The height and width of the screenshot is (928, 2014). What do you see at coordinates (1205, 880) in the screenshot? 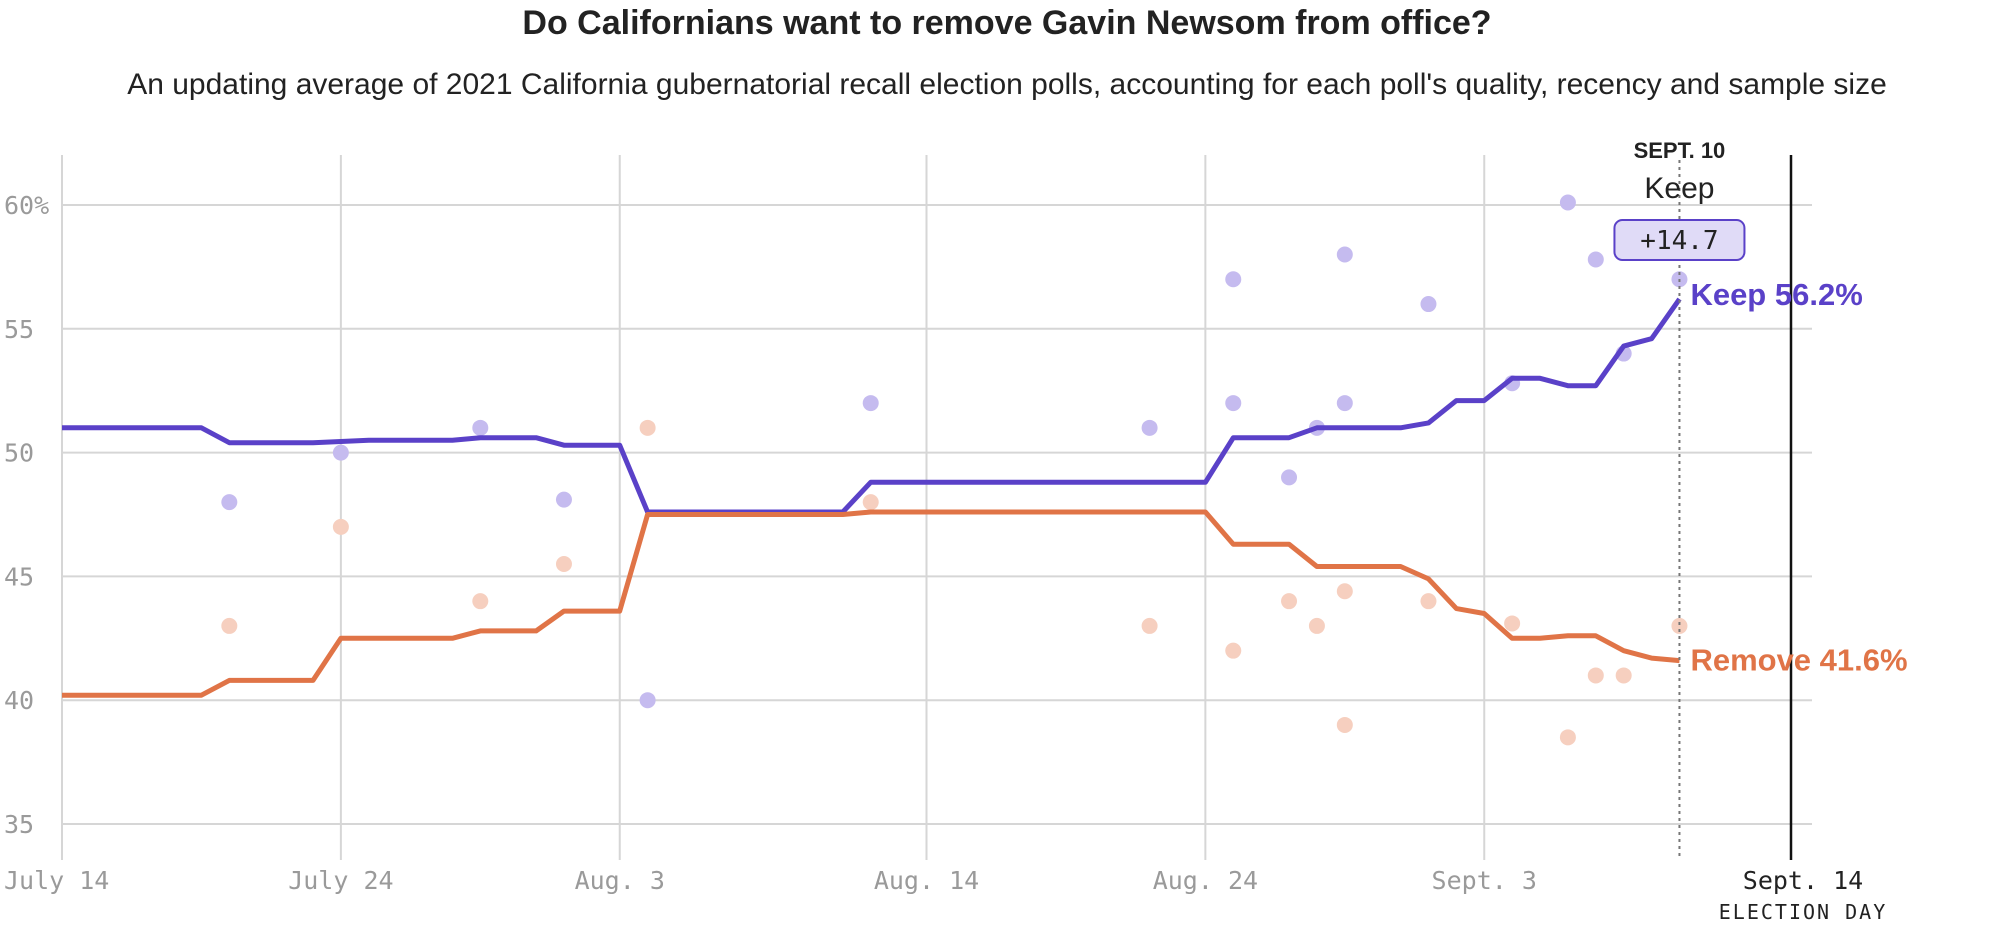
I see `x-tick-label: Aug. 24` at bounding box center [1205, 880].